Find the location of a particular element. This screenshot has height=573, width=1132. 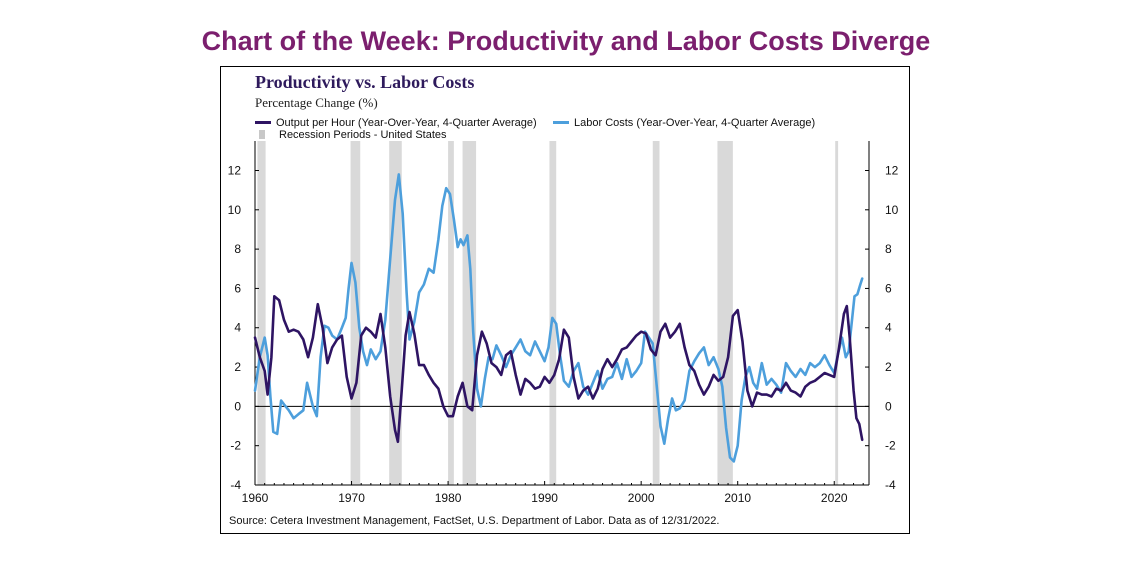

chart-title: Productivity vs. Labor Costs is located at coordinates (365, 82).